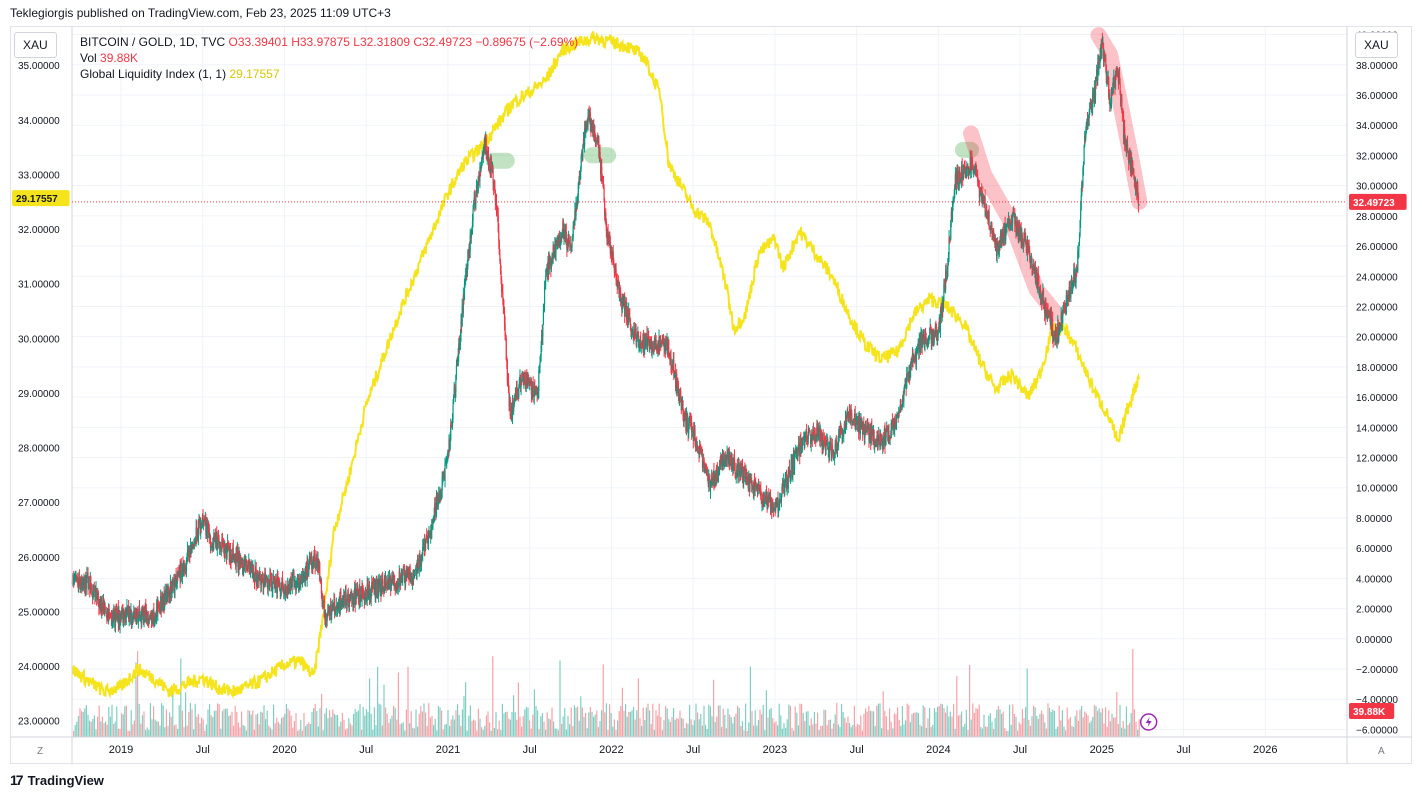  Describe the element at coordinates (1376, 45) in the screenshot. I see `right-symbol-button: XAU` at that location.